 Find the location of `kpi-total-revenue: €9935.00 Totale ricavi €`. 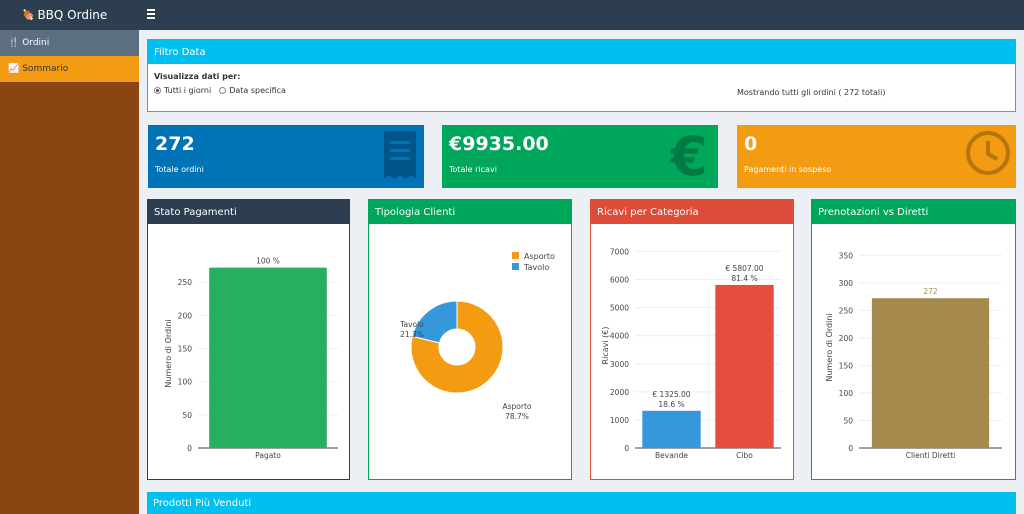

kpi-total-revenue: €9935.00 Totale ricavi € is located at coordinates (580, 156).